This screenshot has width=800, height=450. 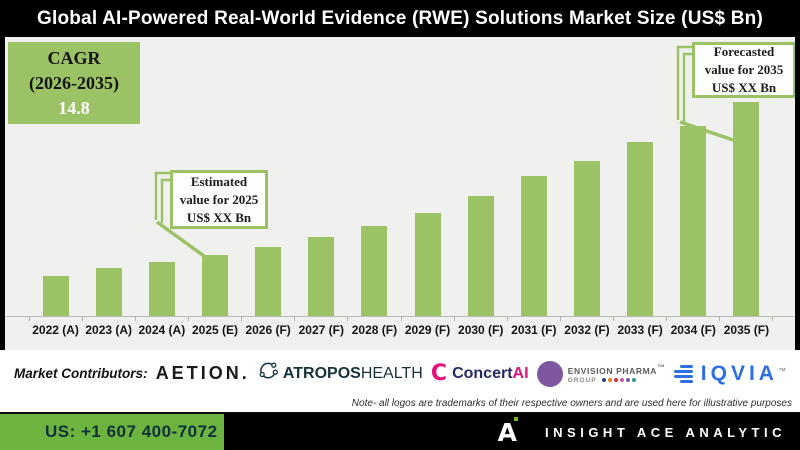 I want to click on concertai-logo: C ConcertAI, so click(x=480, y=373).